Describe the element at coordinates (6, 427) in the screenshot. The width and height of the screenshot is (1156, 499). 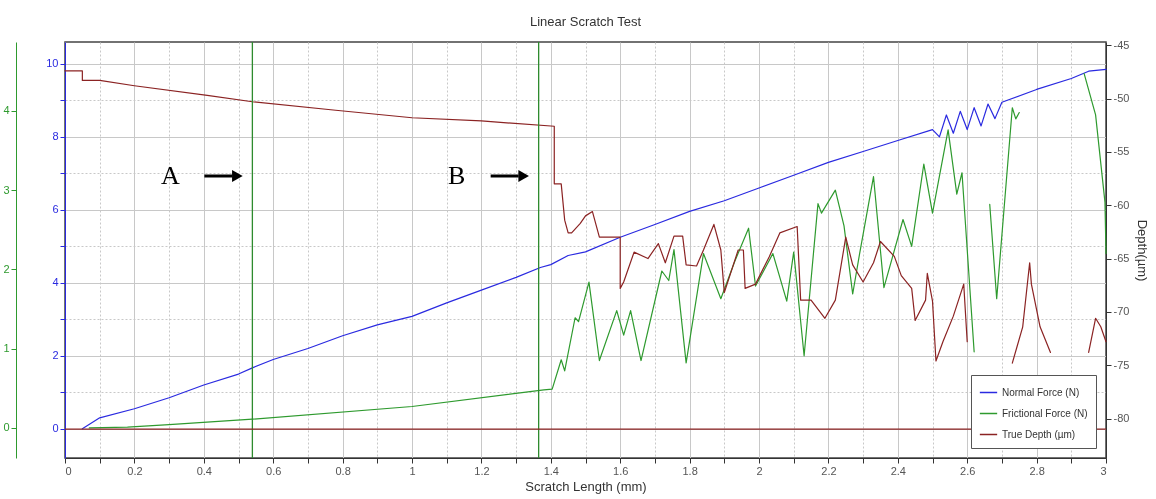
I see `y3-tick-label: 0` at that location.